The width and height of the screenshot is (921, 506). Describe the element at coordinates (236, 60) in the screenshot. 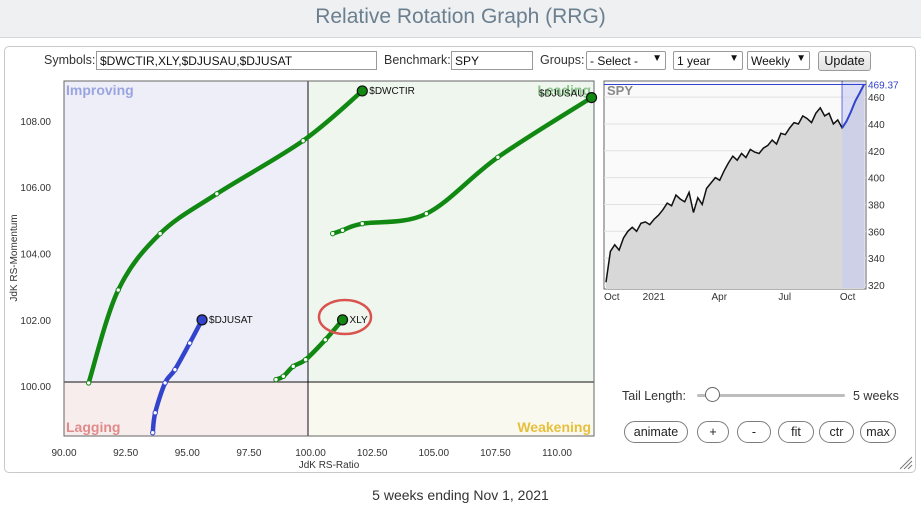

I see `symbols-input: $DWCTIR,XLY,$DJUSAU,$DJUSAT` at that location.